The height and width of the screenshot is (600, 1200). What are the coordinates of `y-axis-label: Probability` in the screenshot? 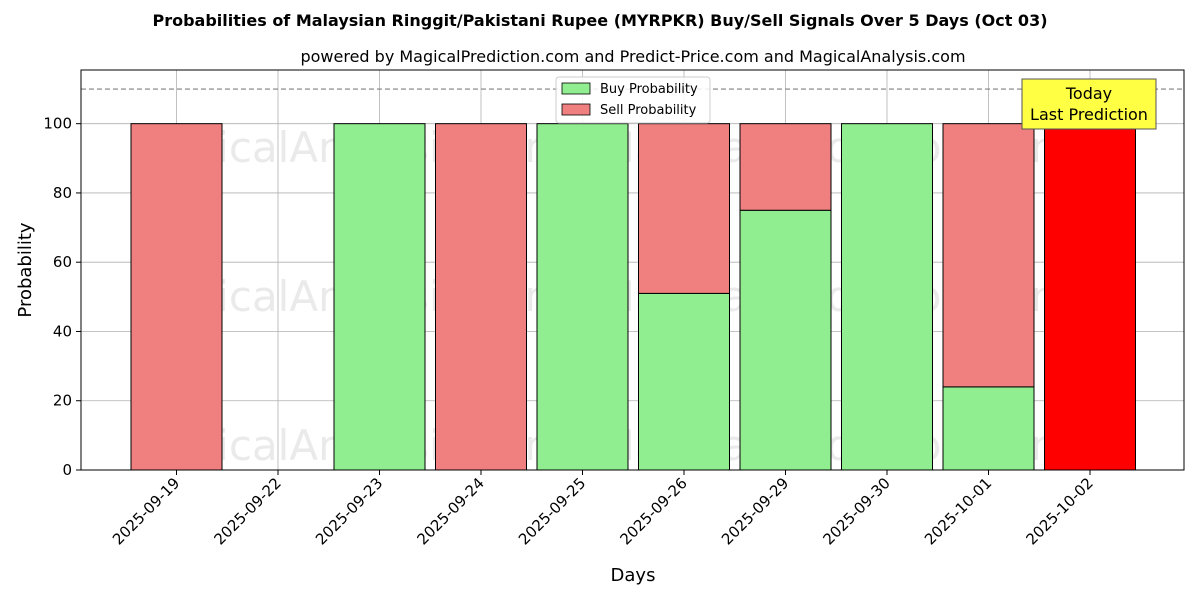 It's located at (25, 269).